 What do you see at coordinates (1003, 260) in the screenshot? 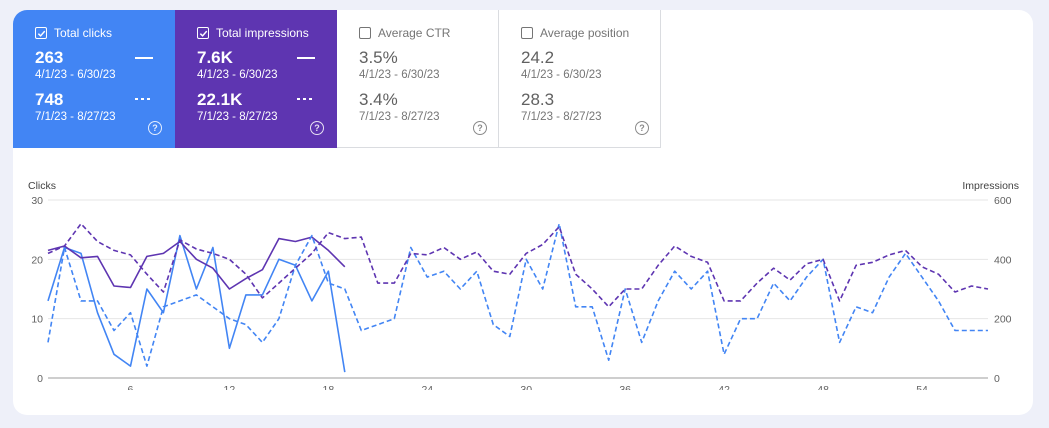
I see `y-tick-right: 400` at bounding box center [1003, 260].